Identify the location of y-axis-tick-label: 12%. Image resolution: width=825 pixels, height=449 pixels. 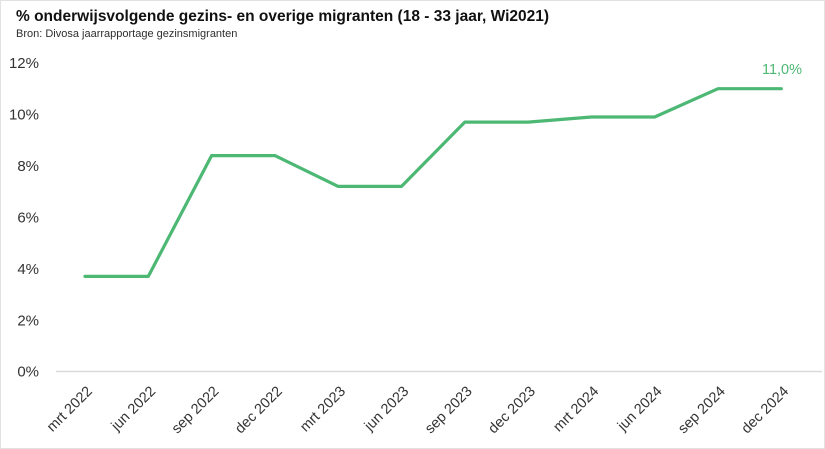
(24, 63).